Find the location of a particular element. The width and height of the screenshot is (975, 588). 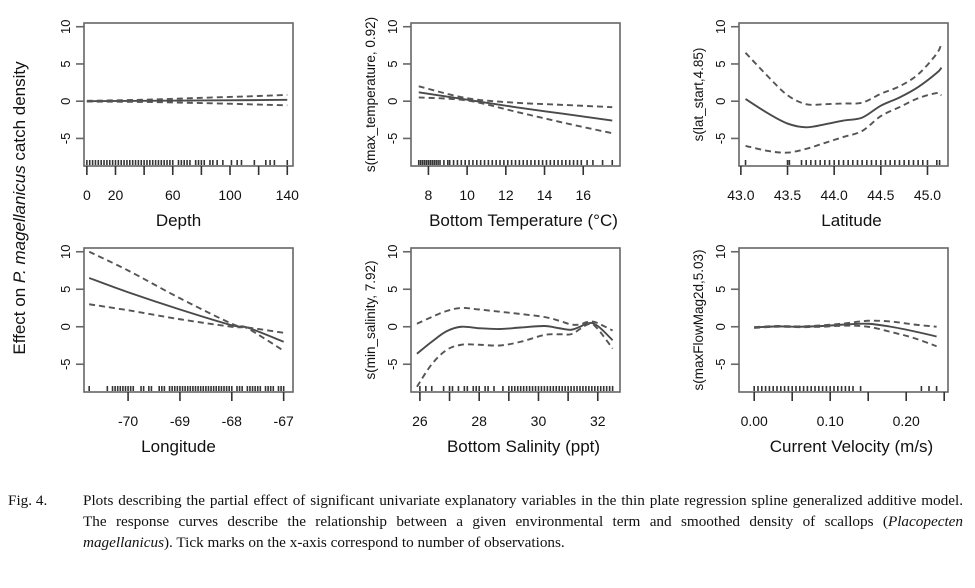

y-axis-label: s(lat_start,4.85) is located at coordinates (698, 95).